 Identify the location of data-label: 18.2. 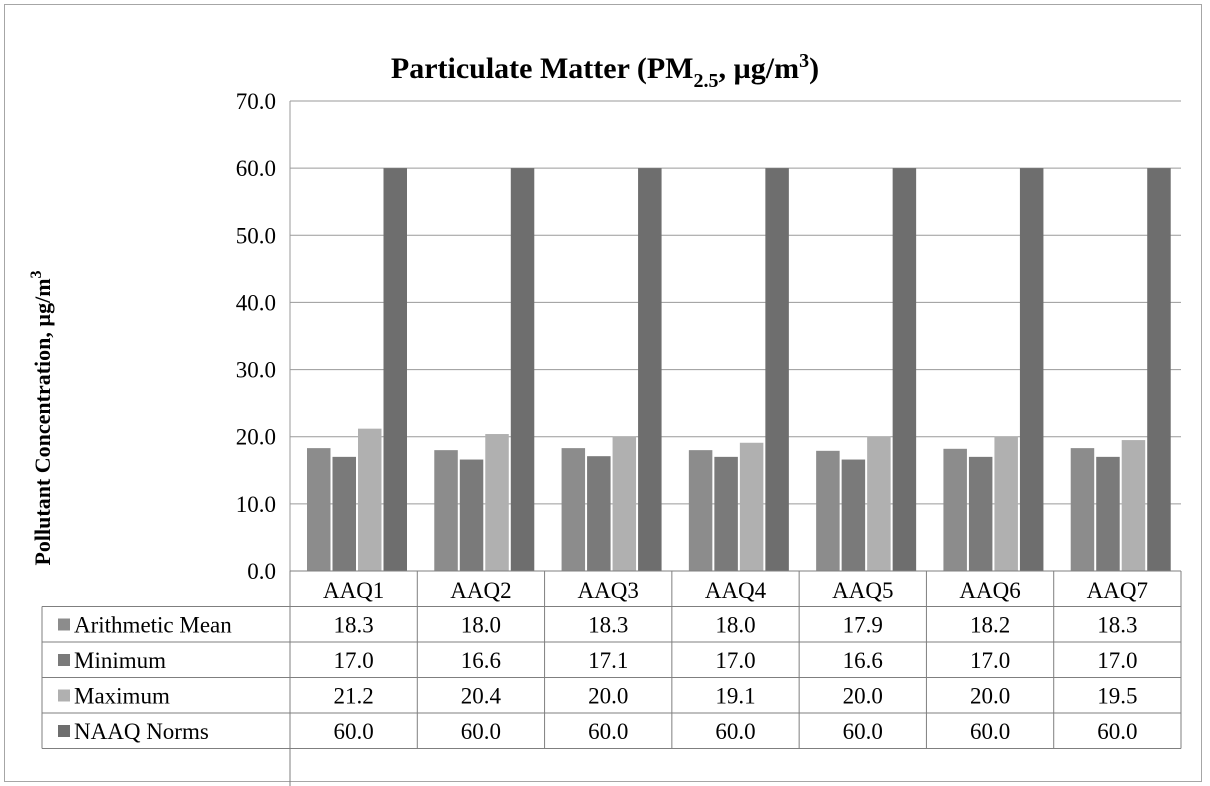
(990, 625).